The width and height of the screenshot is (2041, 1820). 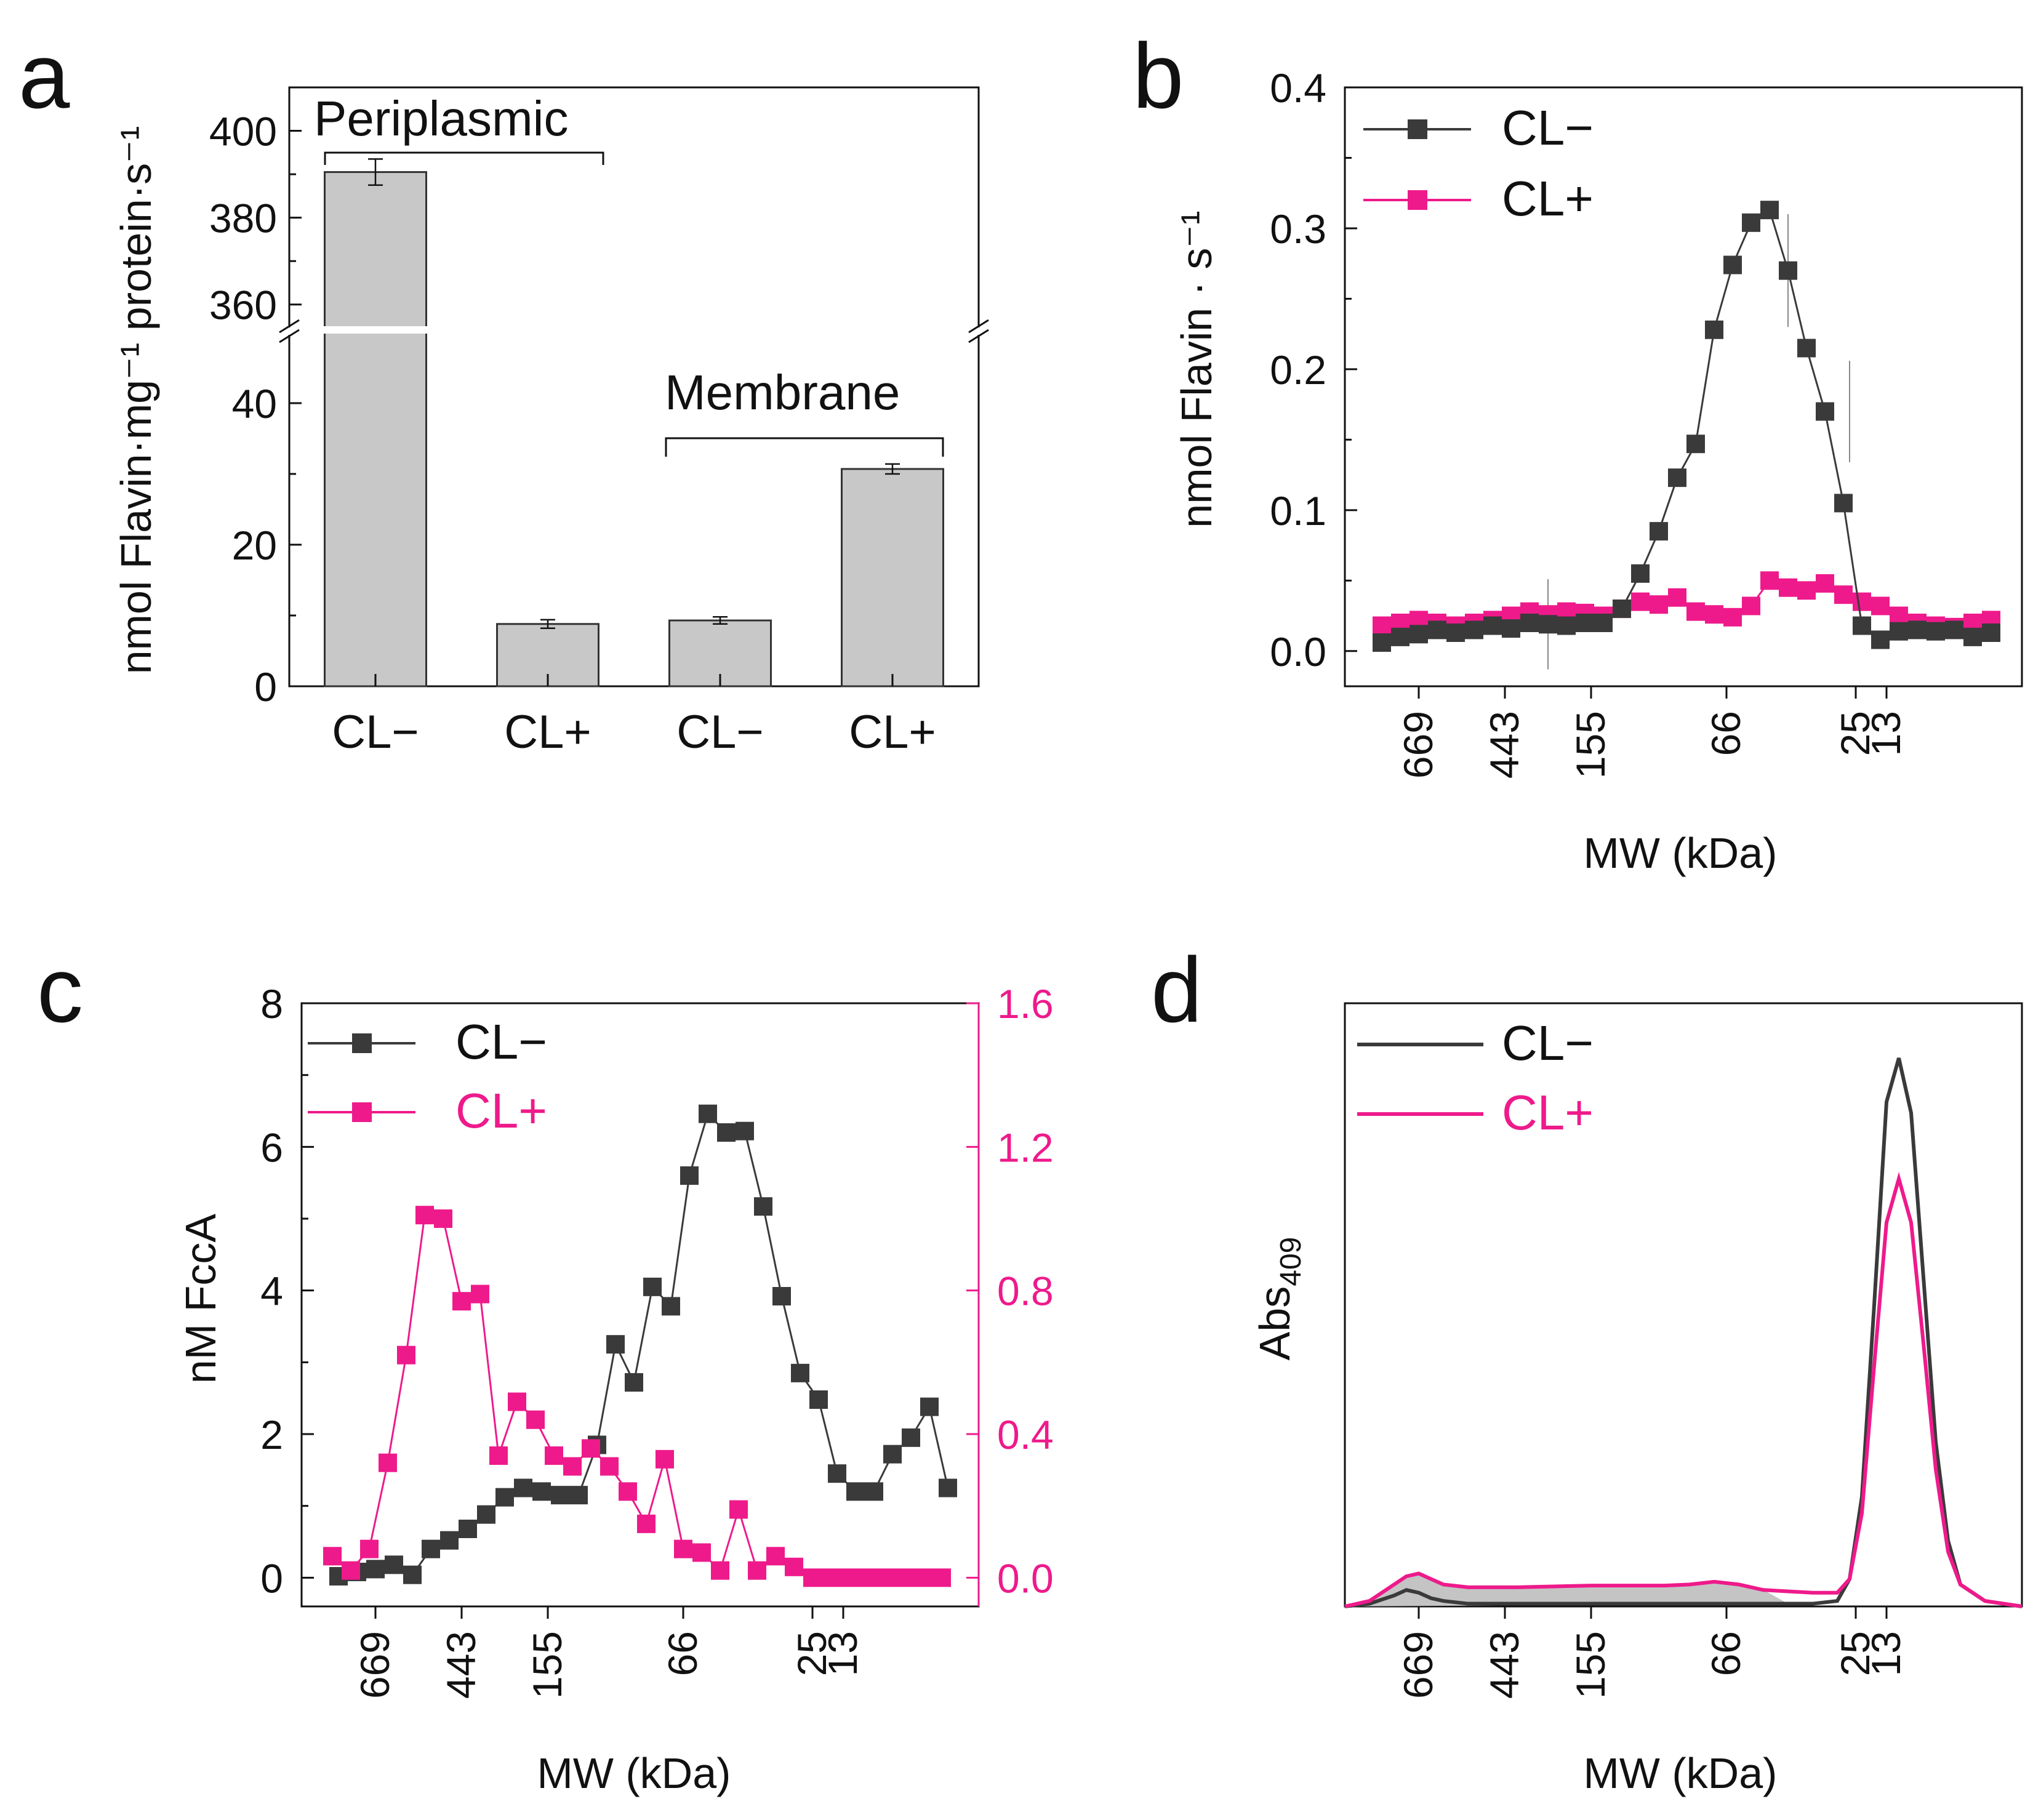 I want to click on panel-c-x-tick-label: 25, so click(x=812, y=1653).